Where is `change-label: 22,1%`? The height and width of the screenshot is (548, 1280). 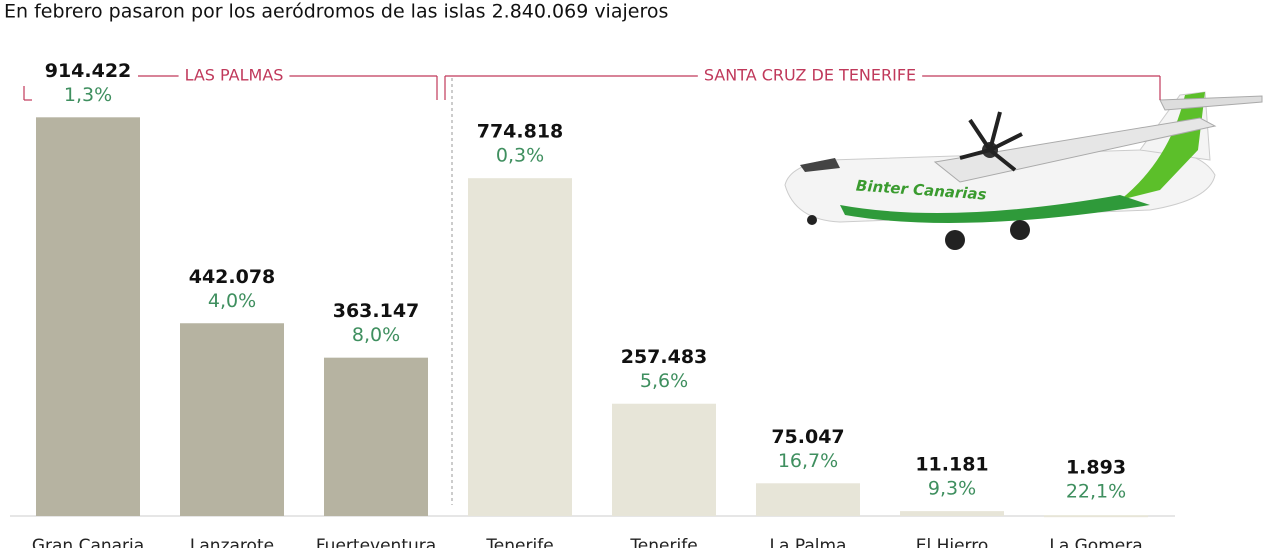 change-label: 22,1% is located at coordinates (1096, 492).